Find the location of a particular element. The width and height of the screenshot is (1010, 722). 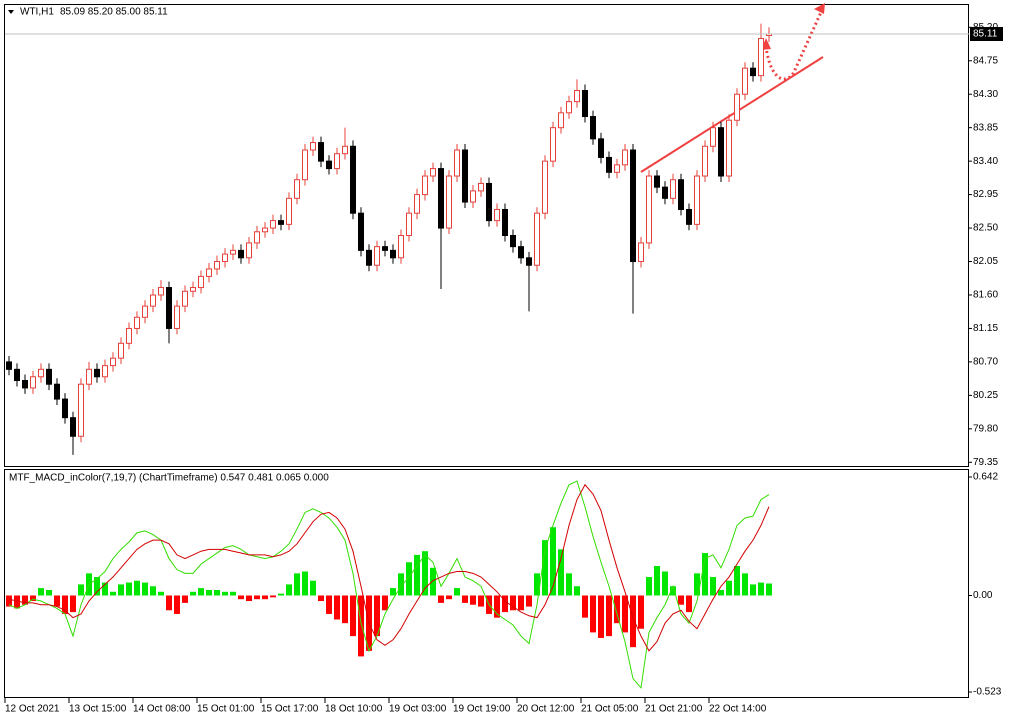

y-tick-label: 81.15 is located at coordinates (985, 328).